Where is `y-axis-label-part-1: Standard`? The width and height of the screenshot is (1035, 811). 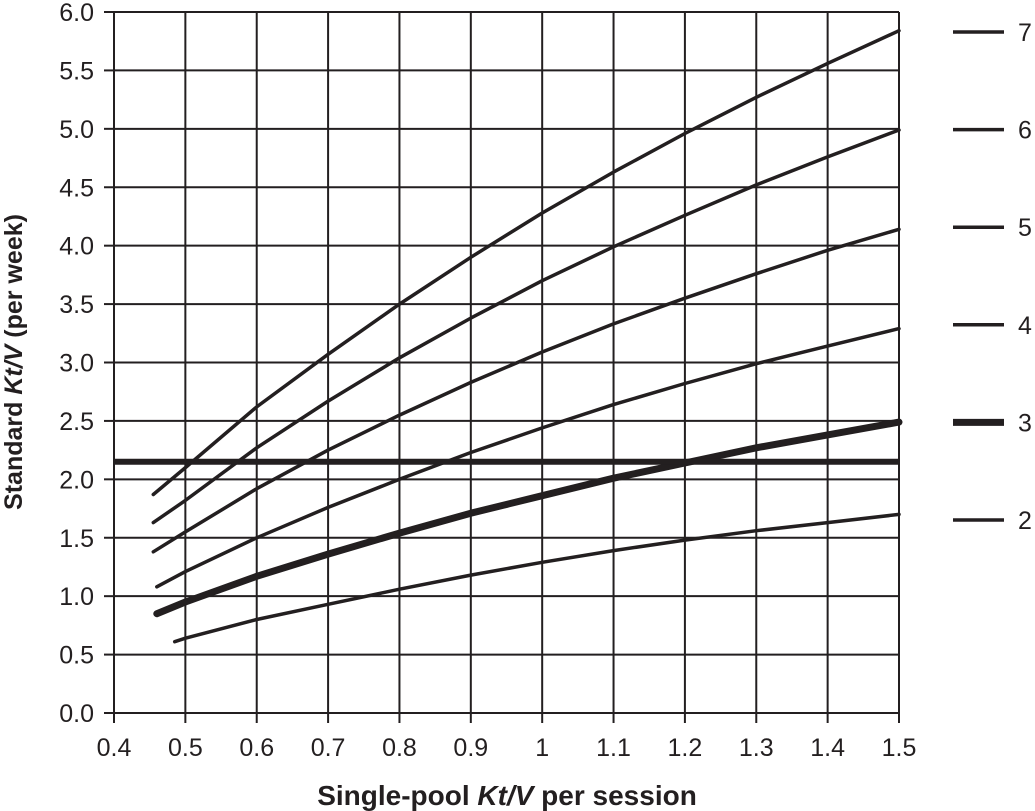 y-axis-label-part-1: Standard is located at coordinates (14, 452).